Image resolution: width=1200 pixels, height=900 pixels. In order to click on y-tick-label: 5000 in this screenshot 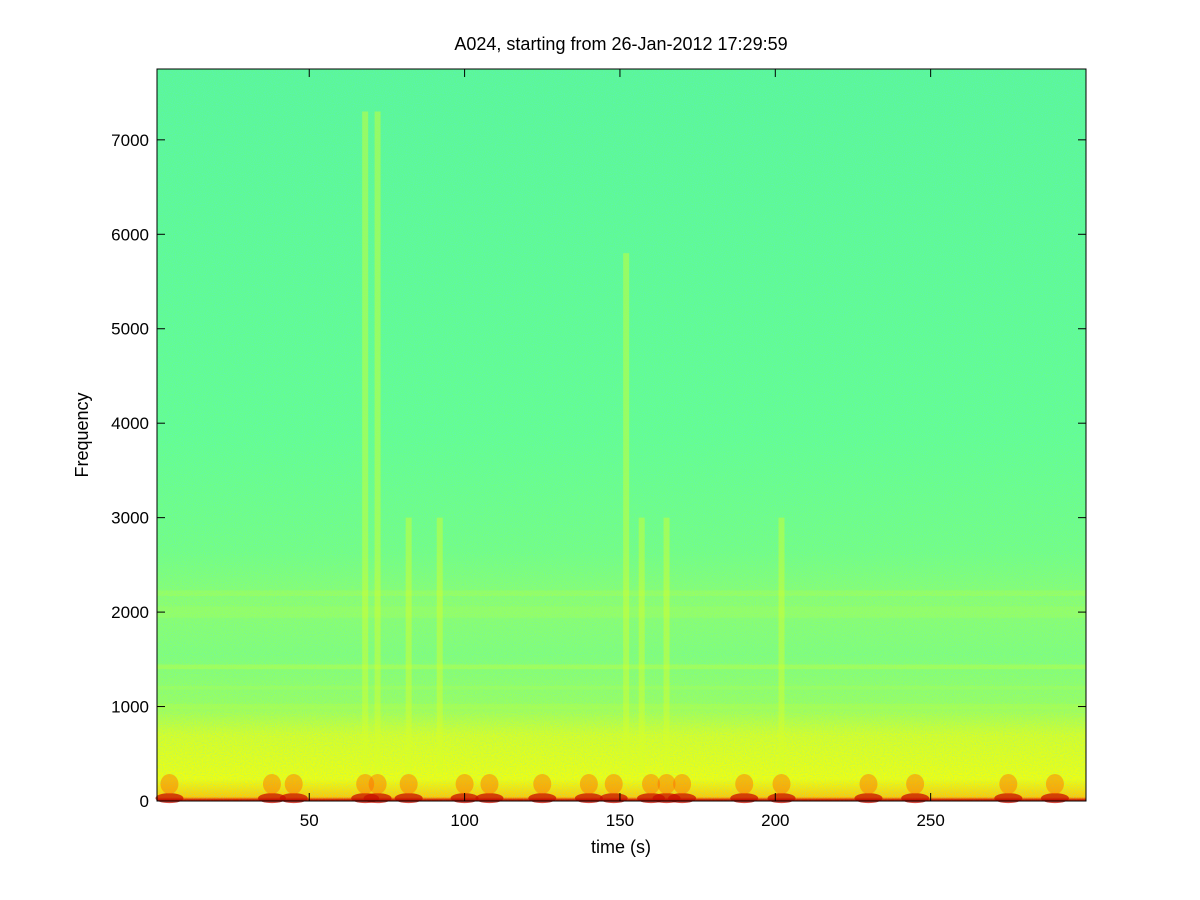, I will do `click(130, 329)`.